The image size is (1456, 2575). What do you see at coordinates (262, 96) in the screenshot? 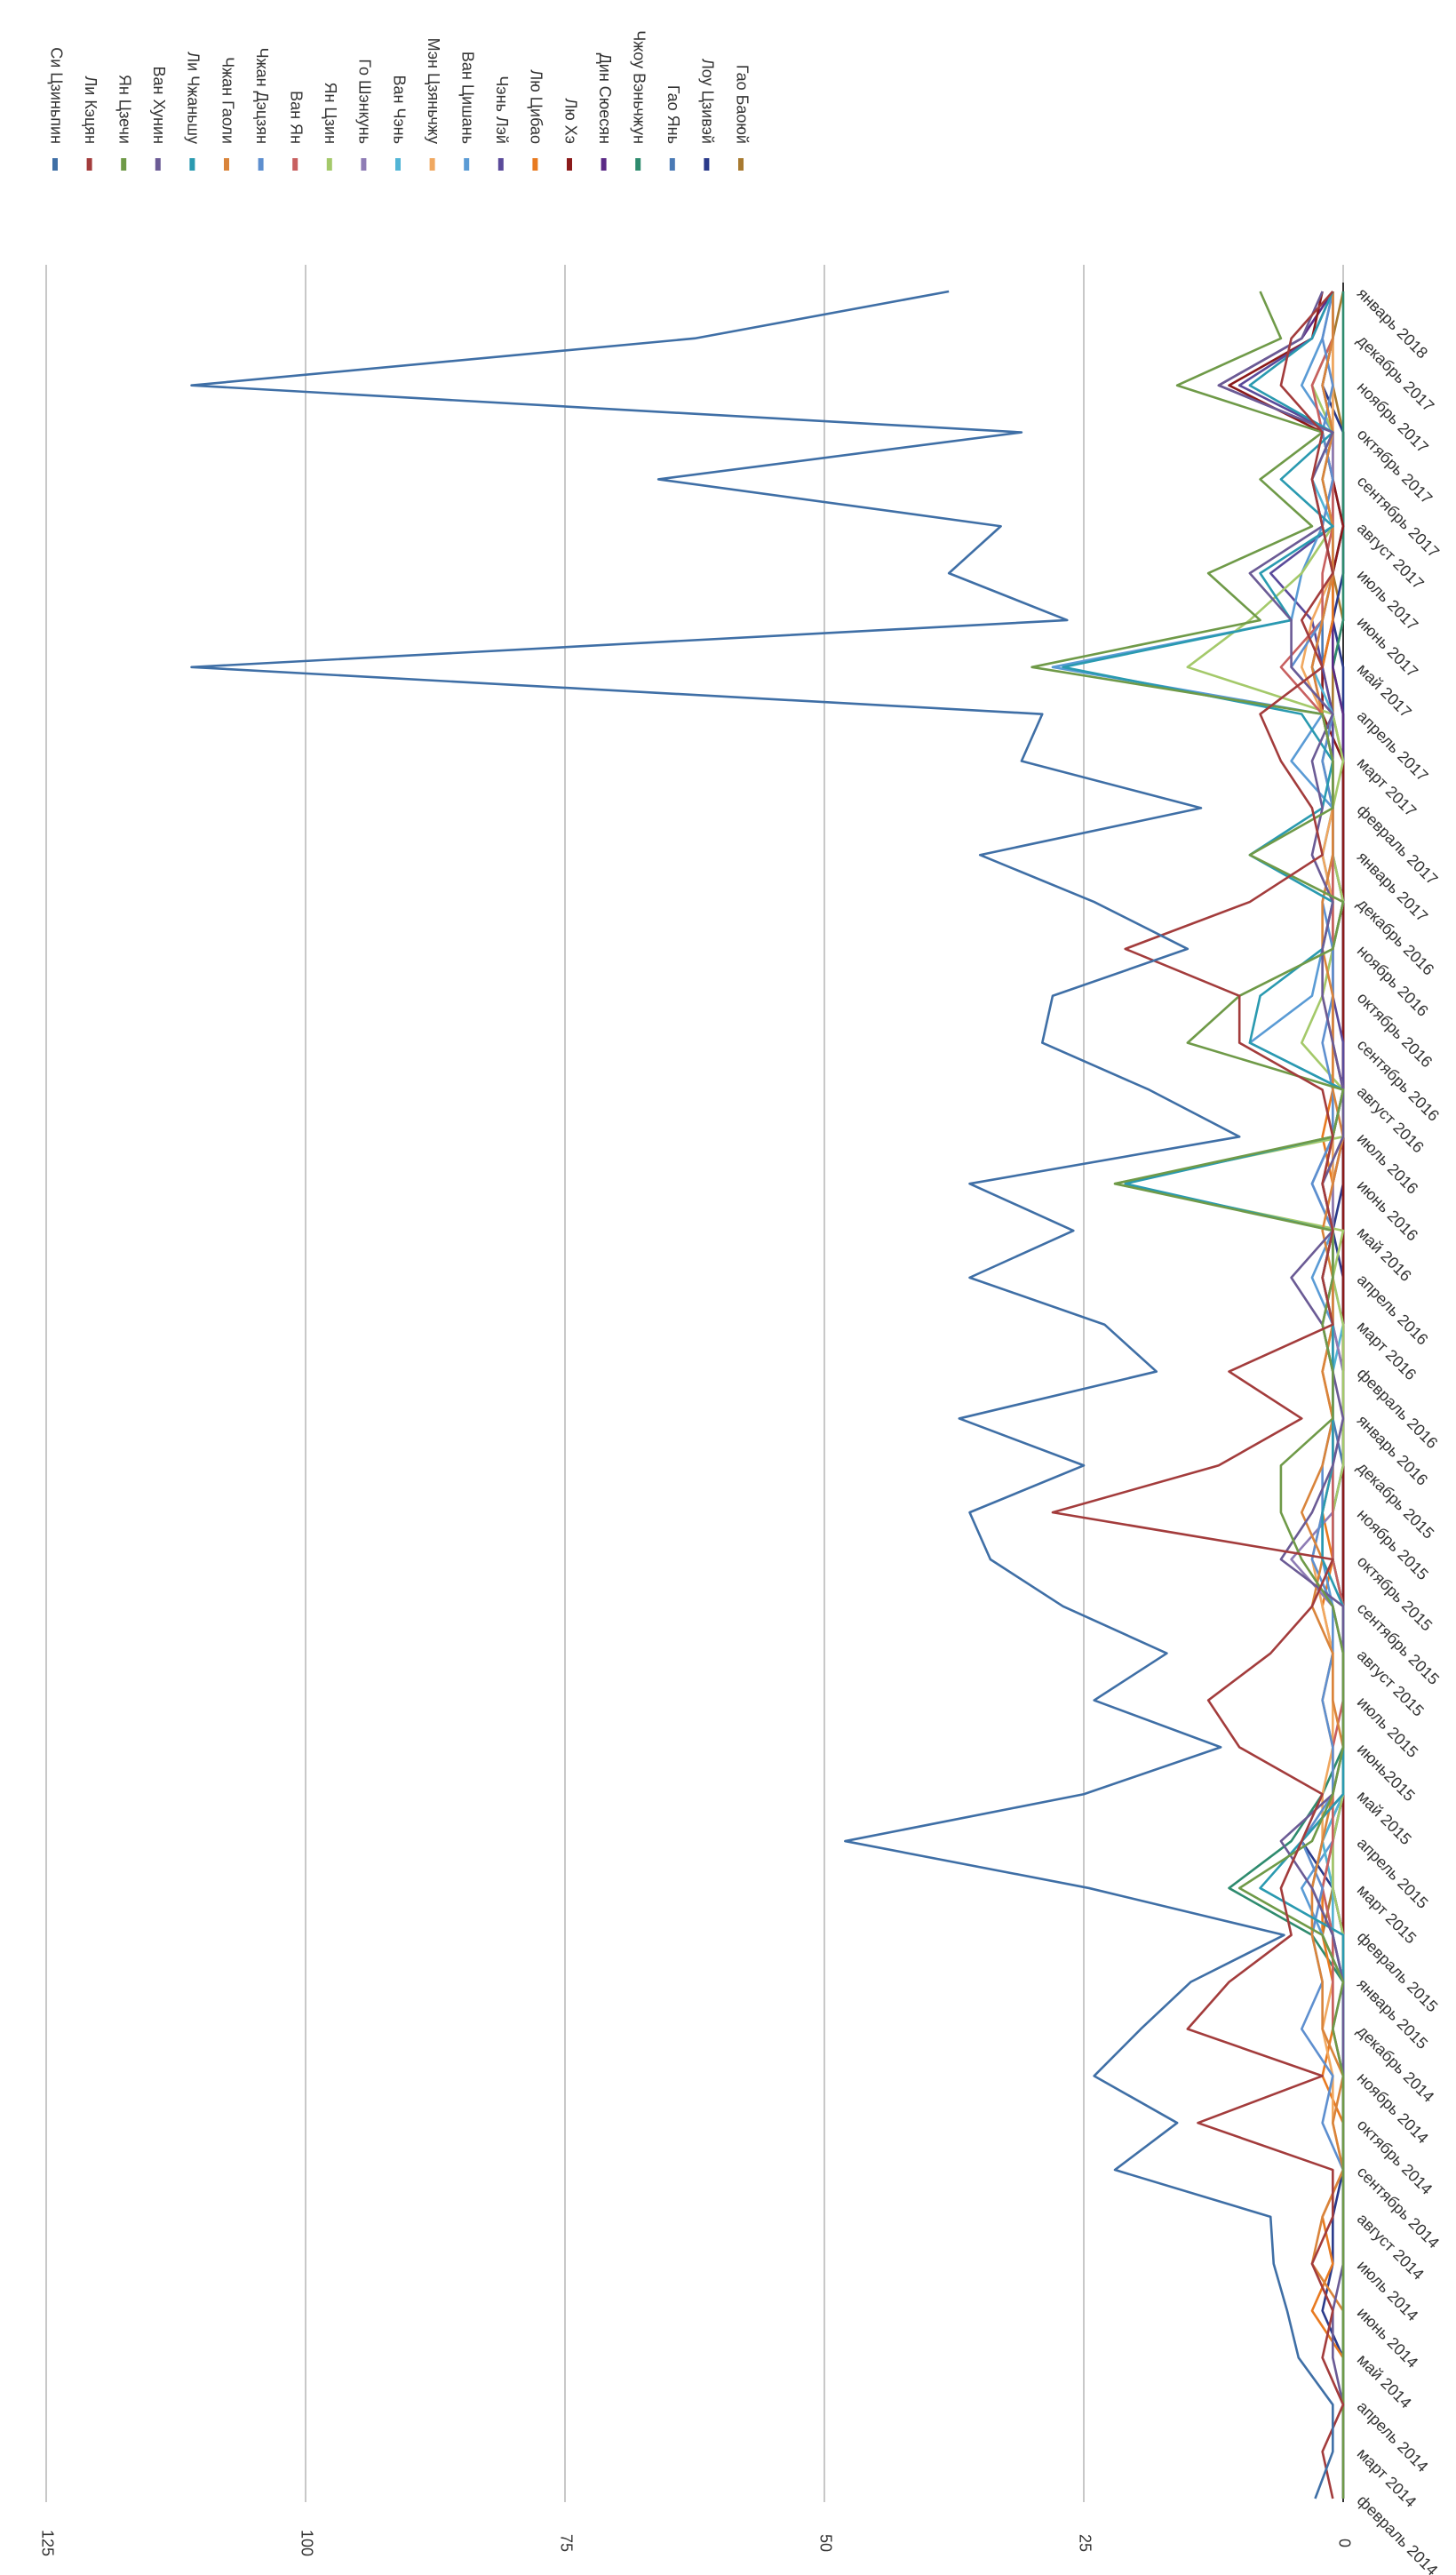
I see `legend-label: Чжан Дэцзян` at bounding box center [262, 96].